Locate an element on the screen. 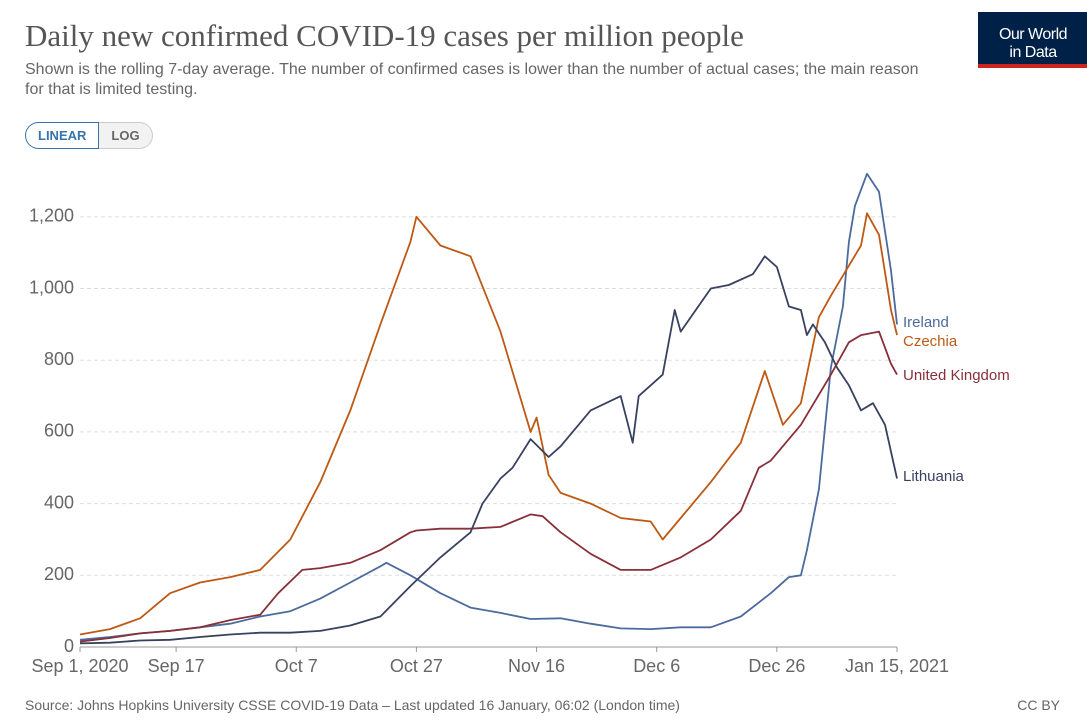 The width and height of the screenshot is (1087, 720). x-tick-label: Sep 17 is located at coordinates (176, 666).